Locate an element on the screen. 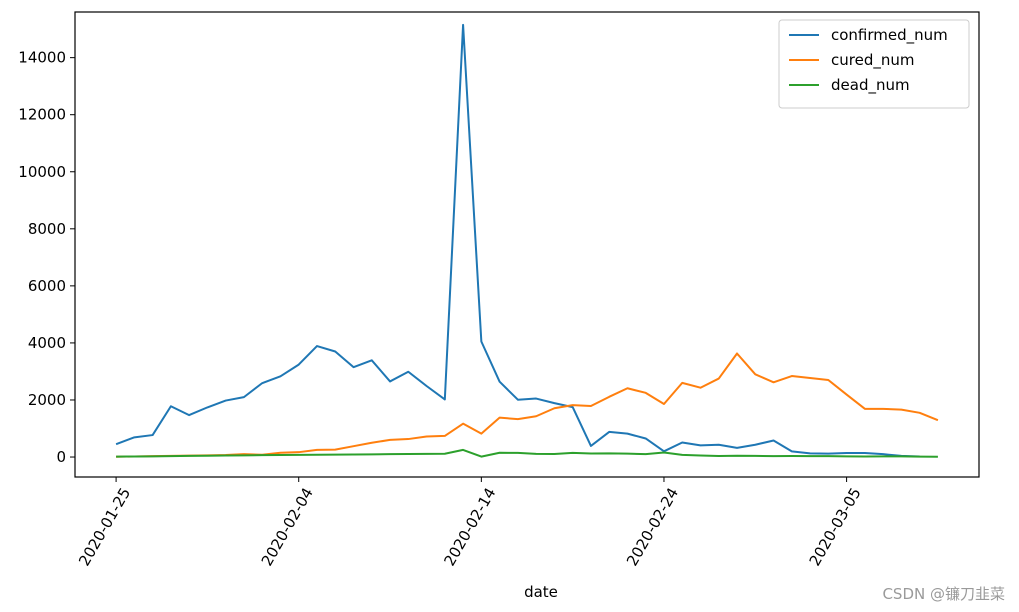 The height and width of the screenshot is (612, 1019). y-tick-label: 0 is located at coordinates (61, 457).